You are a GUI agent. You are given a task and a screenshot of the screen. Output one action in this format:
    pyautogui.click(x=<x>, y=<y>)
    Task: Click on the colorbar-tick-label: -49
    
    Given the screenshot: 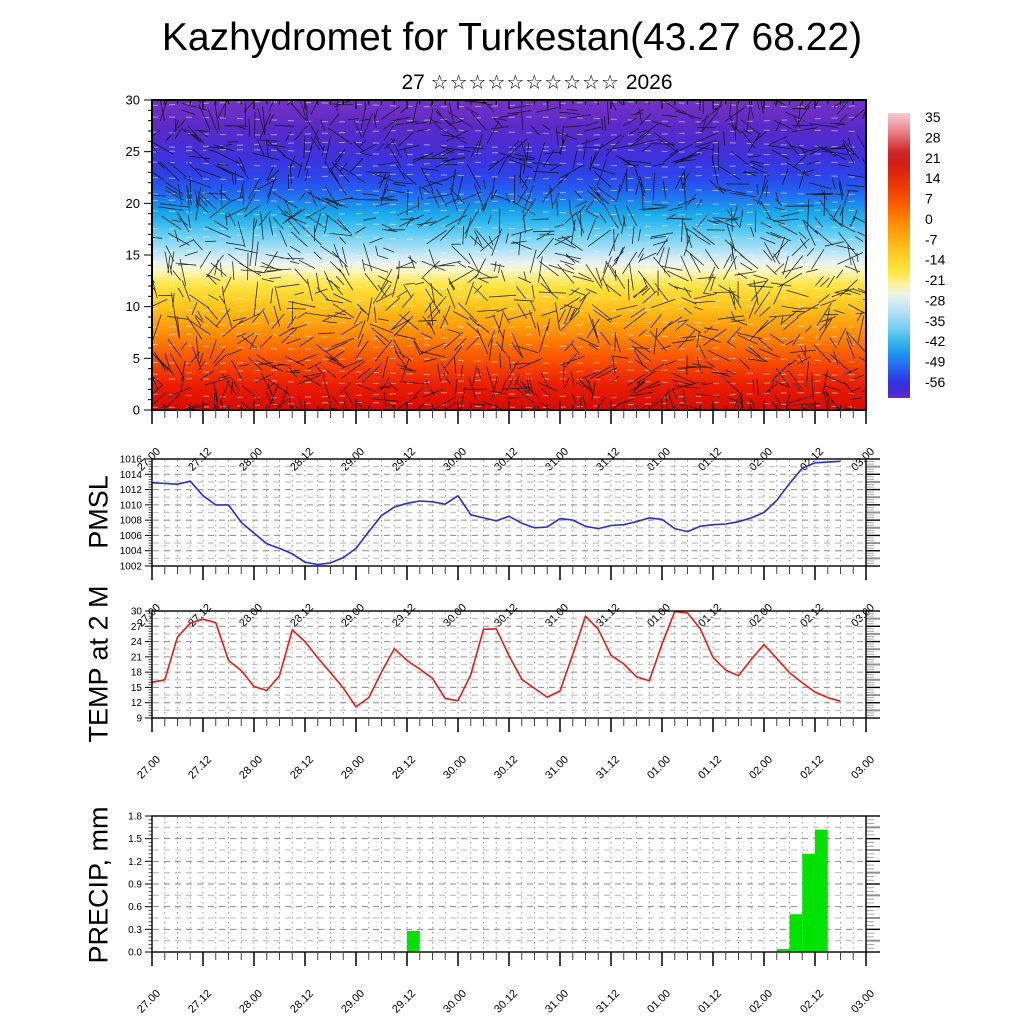 What is the action you would take?
    pyautogui.click(x=935, y=362)
    